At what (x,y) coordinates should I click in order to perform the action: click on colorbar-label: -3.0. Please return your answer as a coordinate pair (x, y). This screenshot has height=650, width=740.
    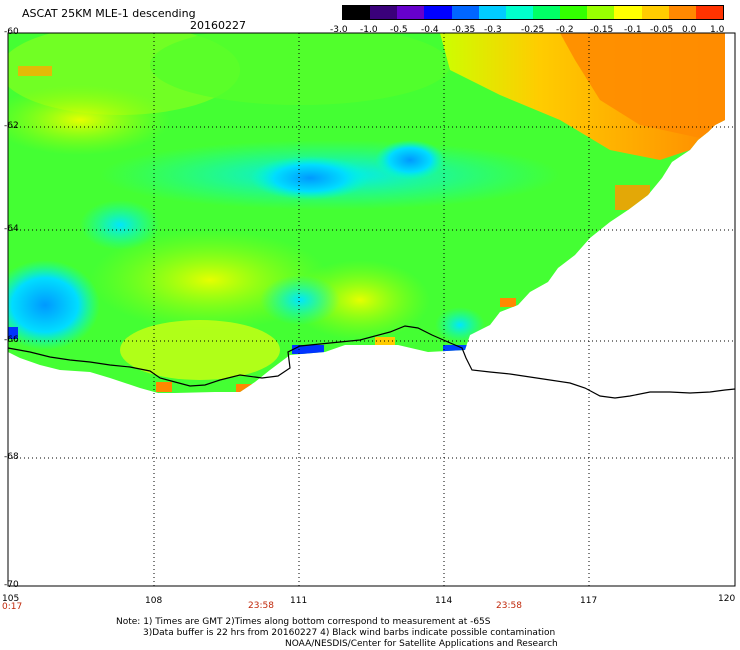
    Looking at the image, I should click on (339, 30).